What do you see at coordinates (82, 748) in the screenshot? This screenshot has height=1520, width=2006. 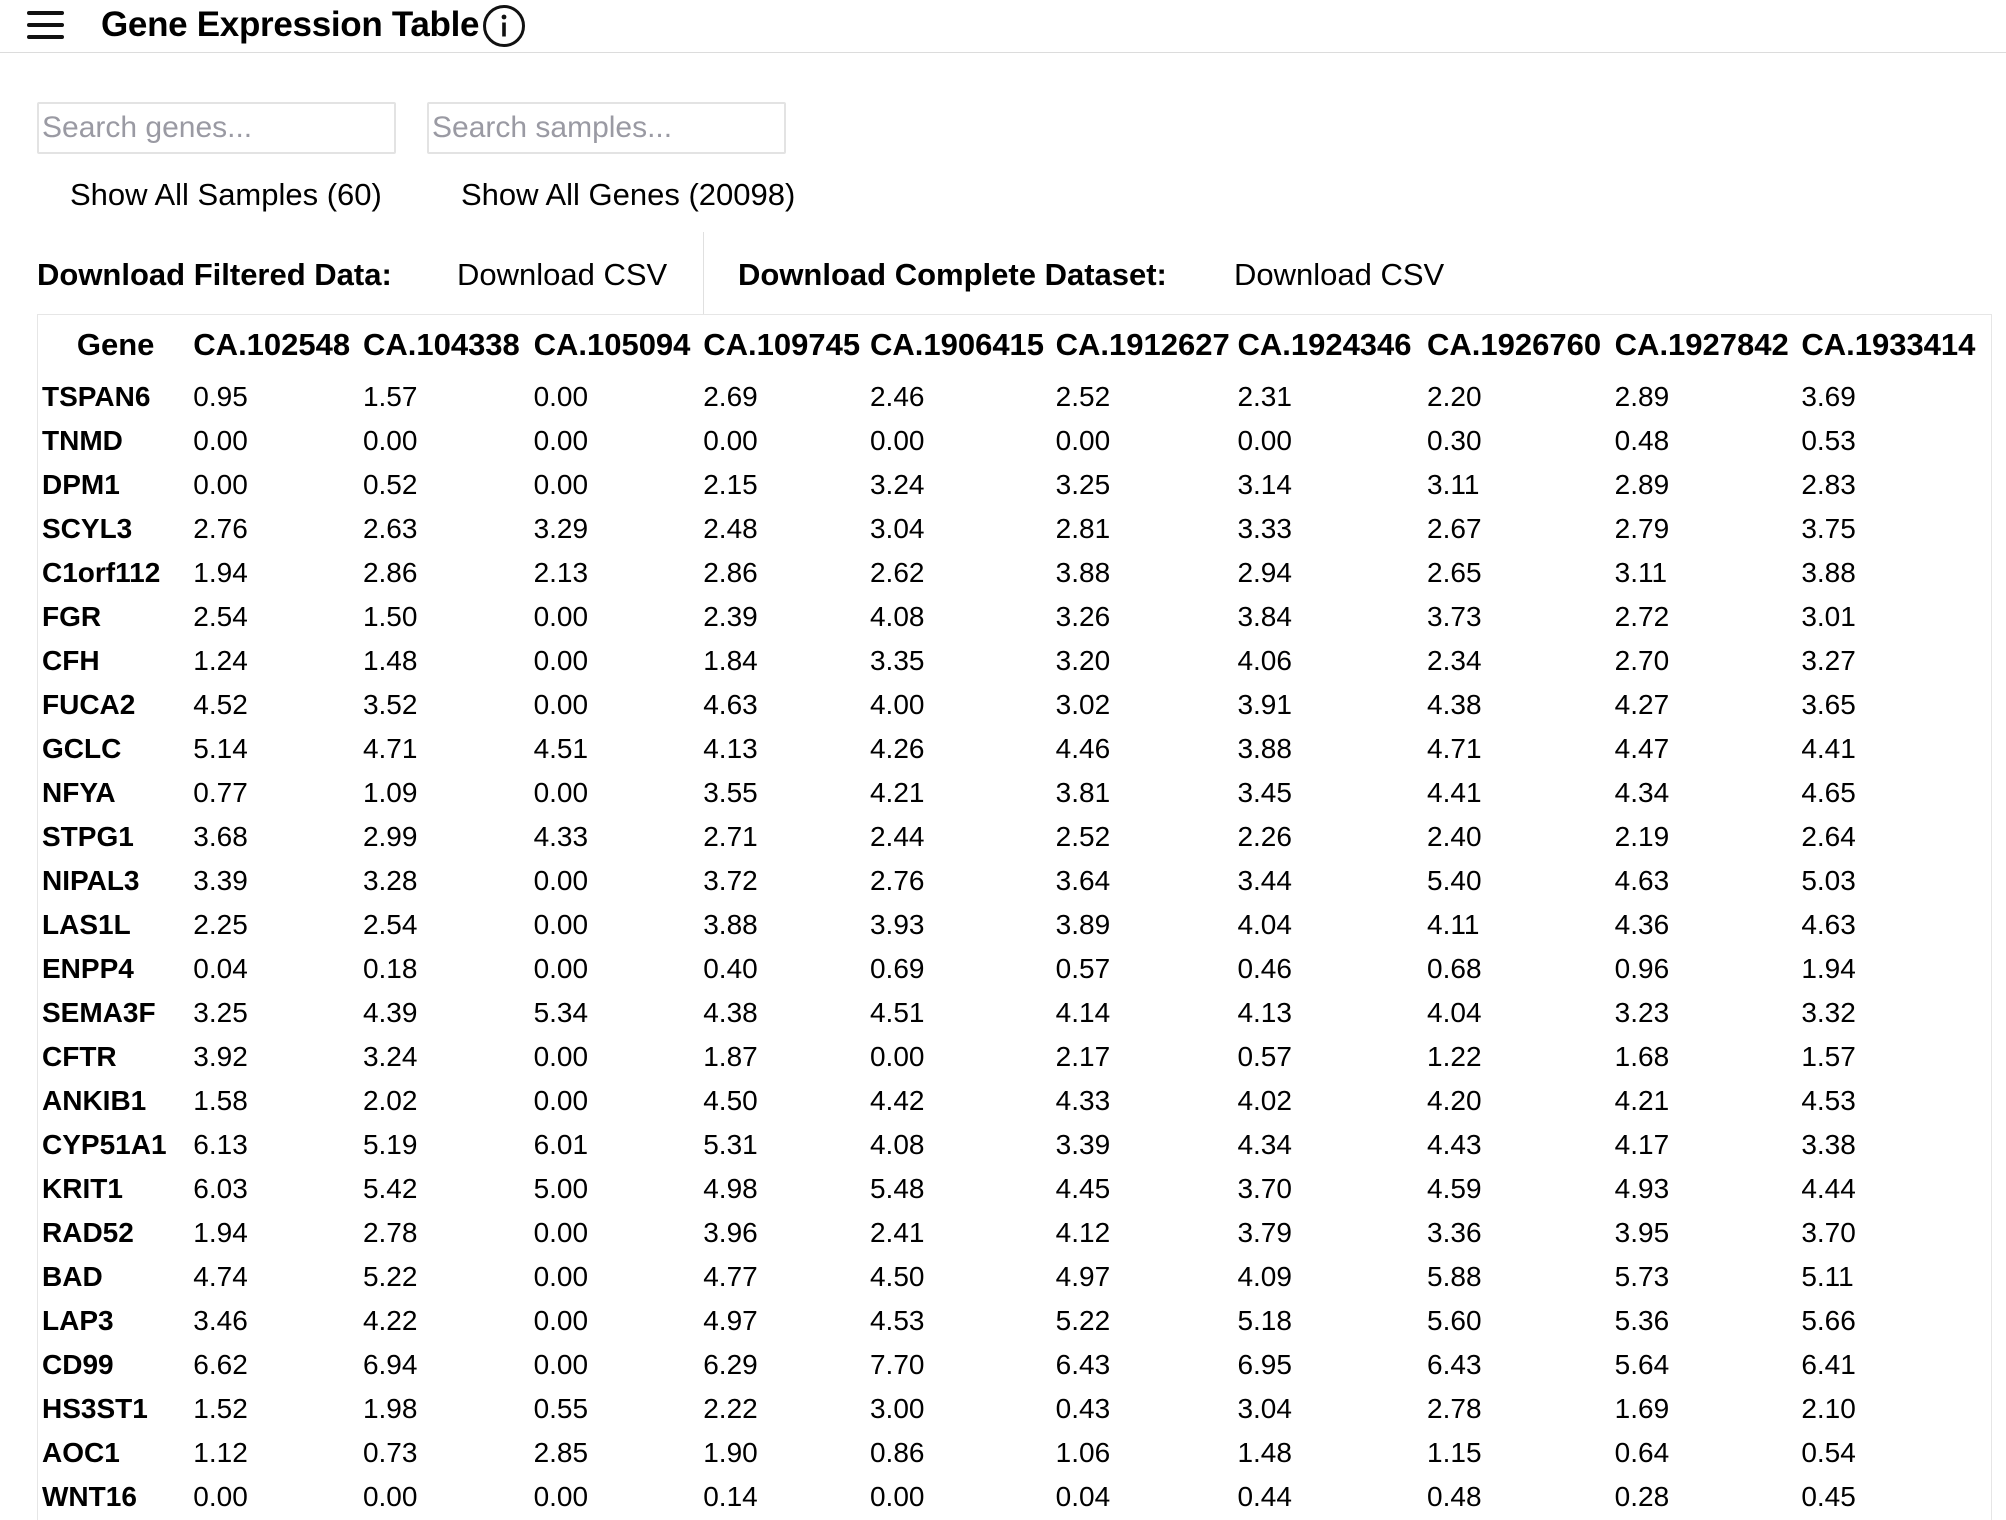 I see `gene-name-cell: GCLC` at bounding box center [82, 748].